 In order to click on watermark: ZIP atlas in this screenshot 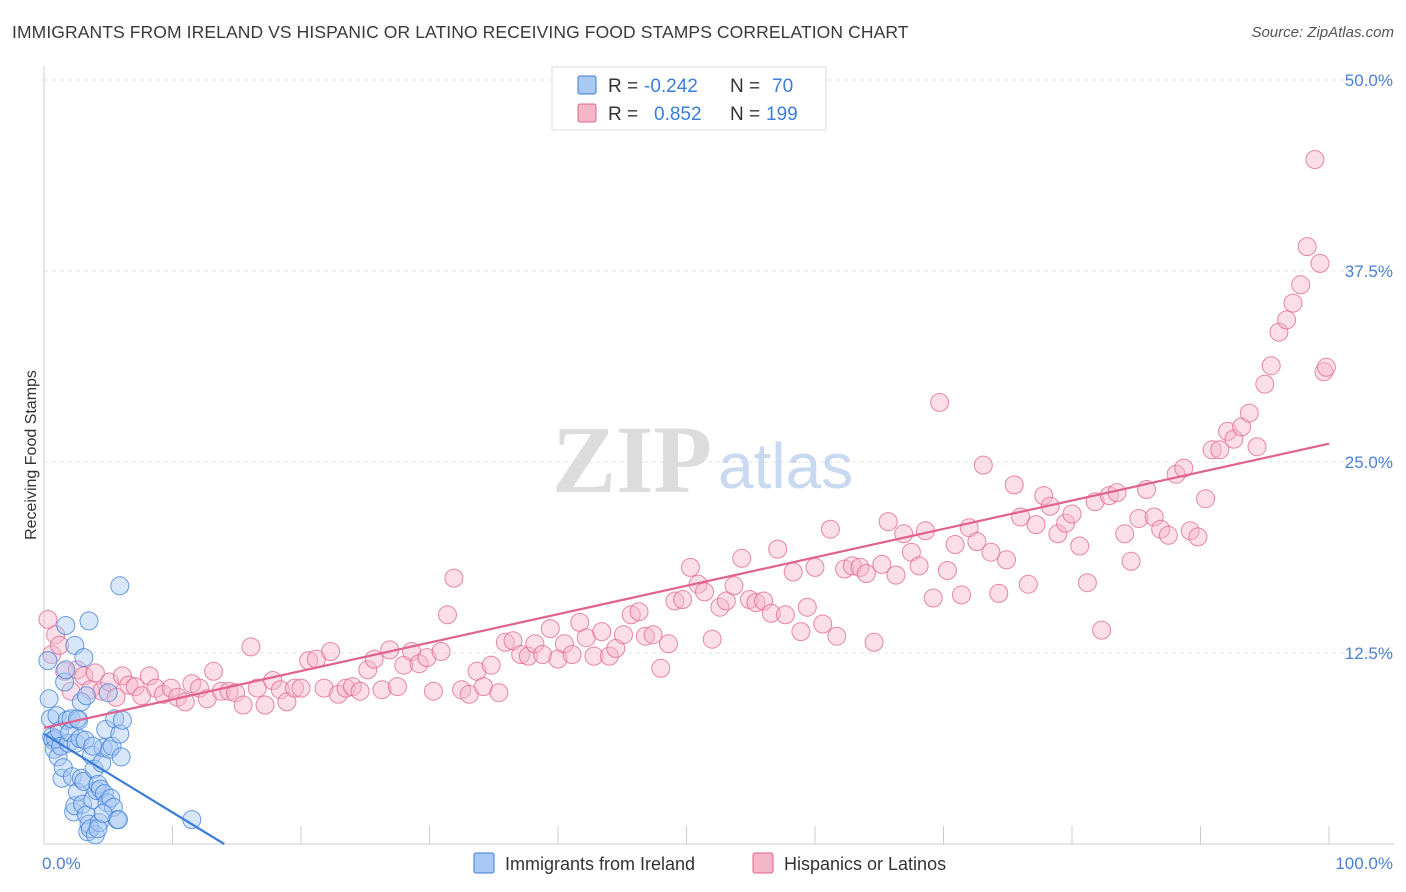, I will do `click(702, 459)`.